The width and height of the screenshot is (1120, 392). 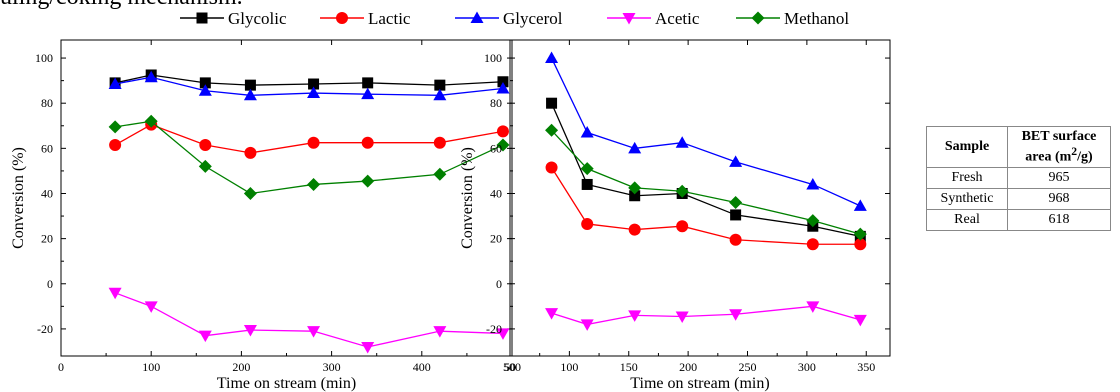 I want to click on table-row: Fresh 965, so click(x=1019, y=178).